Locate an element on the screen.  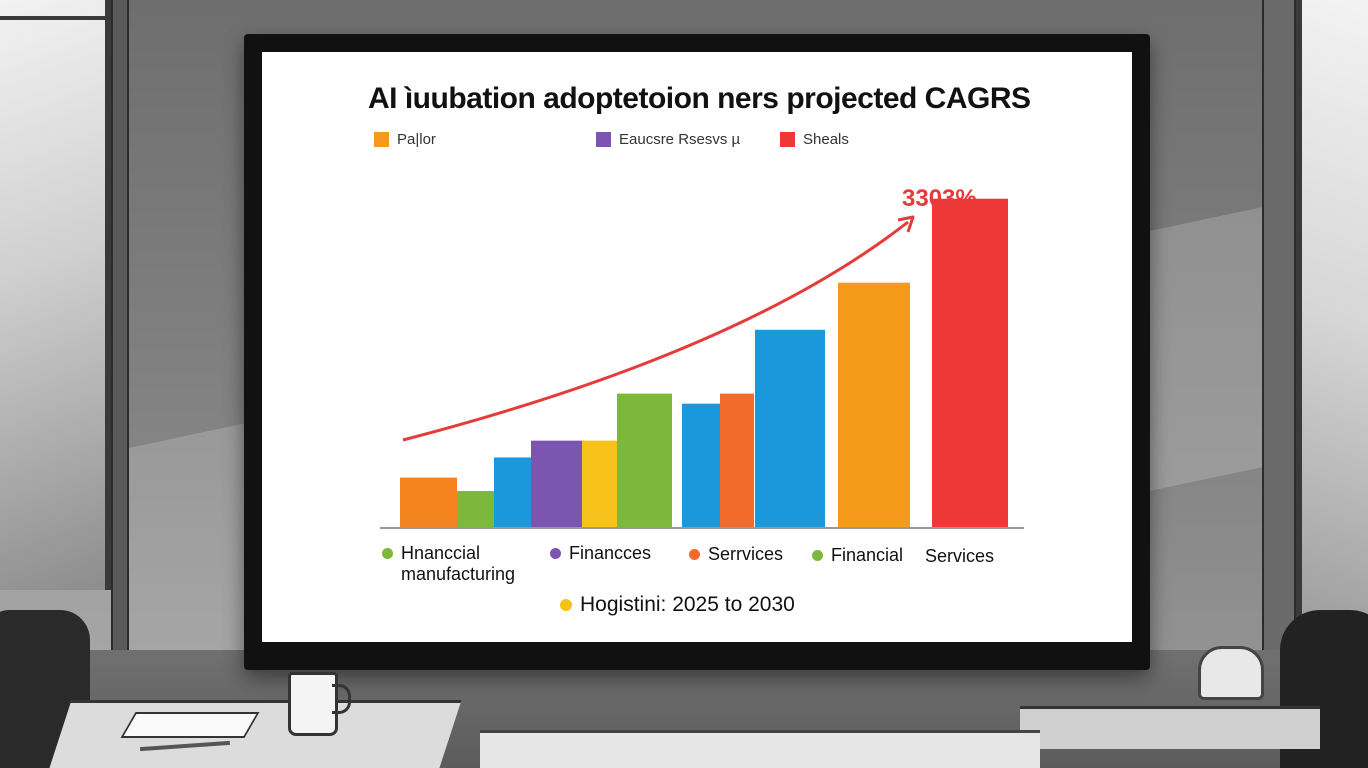
legend-item-2: Eaucsre Rsesvs µ is located at coordinates (668, 139).